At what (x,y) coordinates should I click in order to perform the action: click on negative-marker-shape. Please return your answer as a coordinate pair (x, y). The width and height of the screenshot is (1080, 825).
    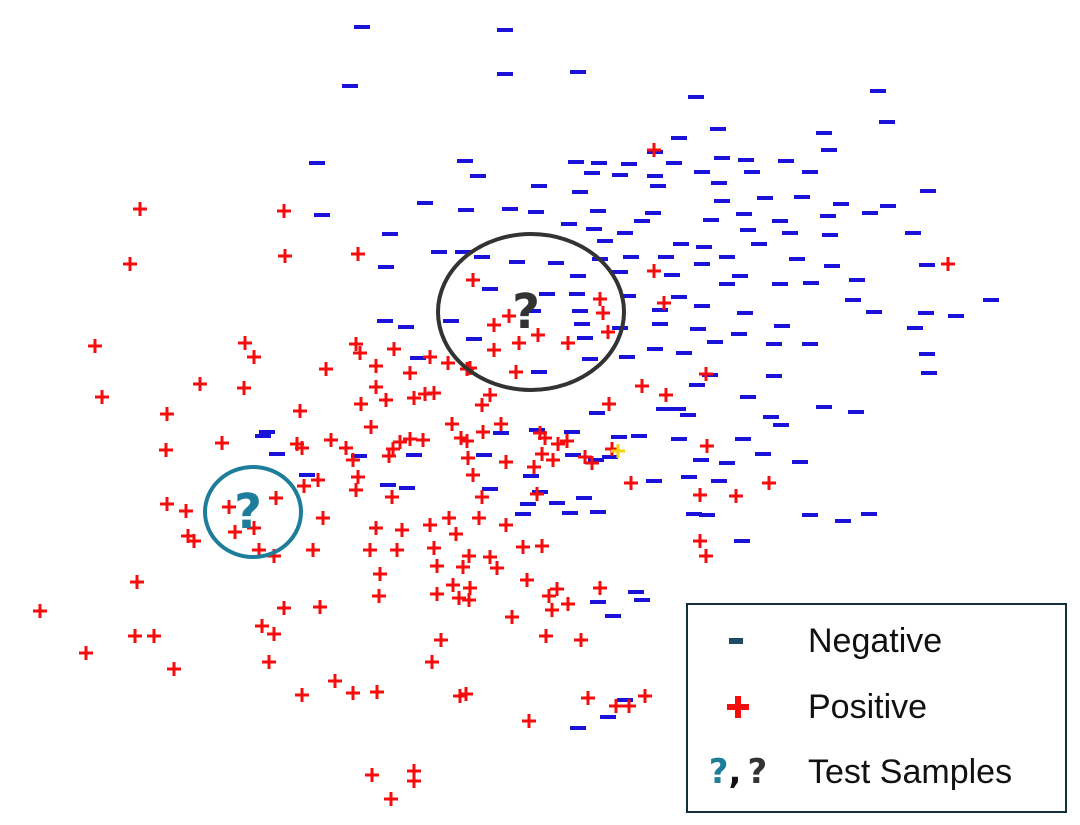
    Looking at the image, I should click on (736, 641).